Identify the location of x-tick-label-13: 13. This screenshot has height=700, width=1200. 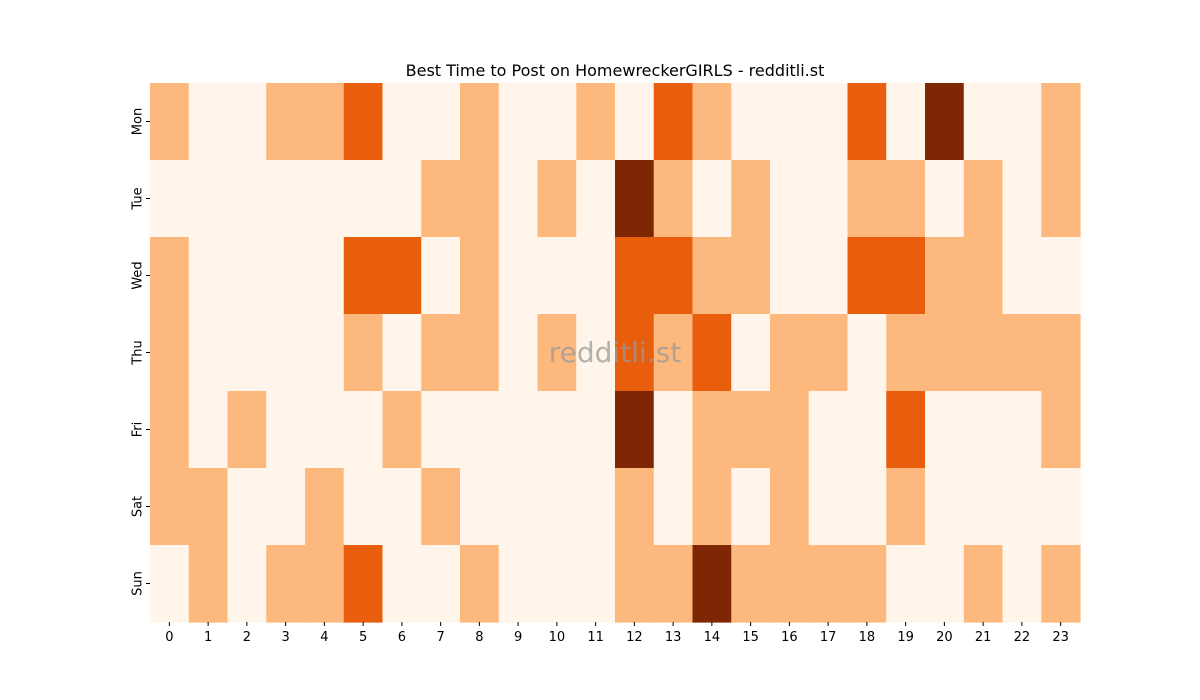
(673, 637).